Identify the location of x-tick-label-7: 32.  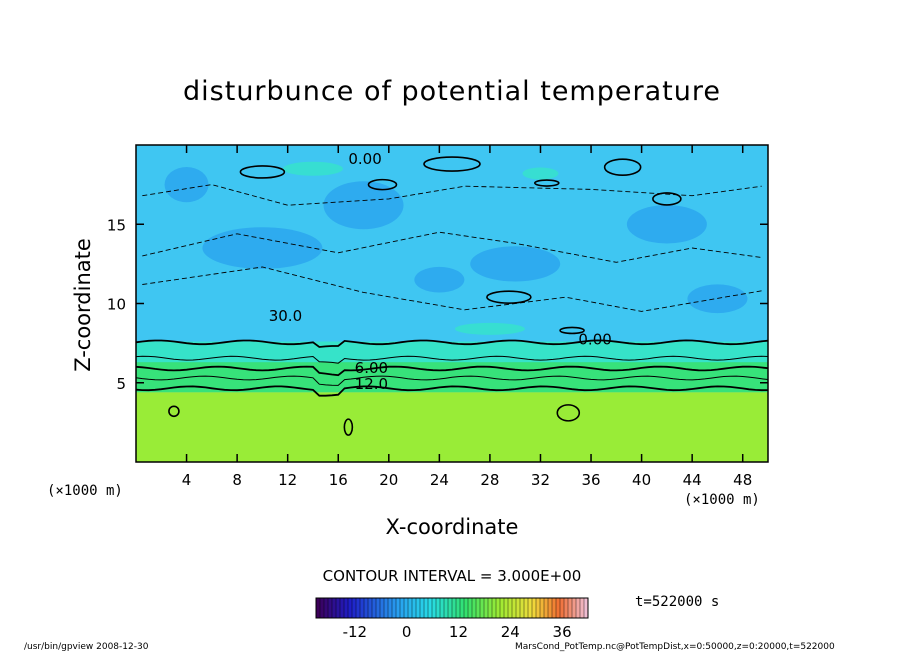
(540, 480).